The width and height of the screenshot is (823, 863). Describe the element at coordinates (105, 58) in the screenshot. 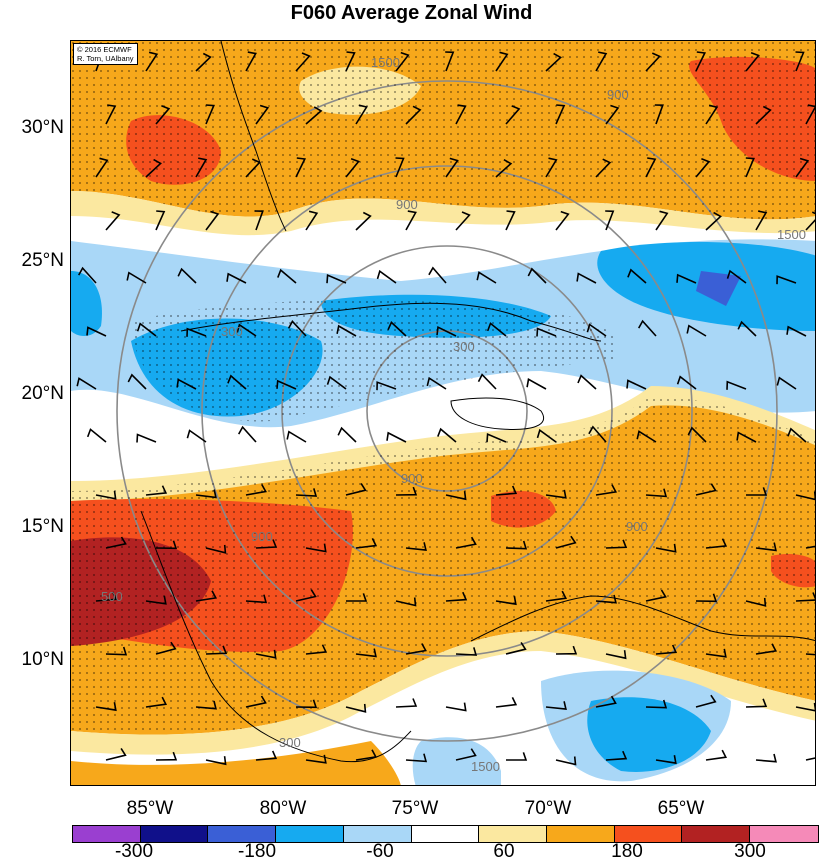

I see `credit-line: R. Torn, UAlbany` at that location.